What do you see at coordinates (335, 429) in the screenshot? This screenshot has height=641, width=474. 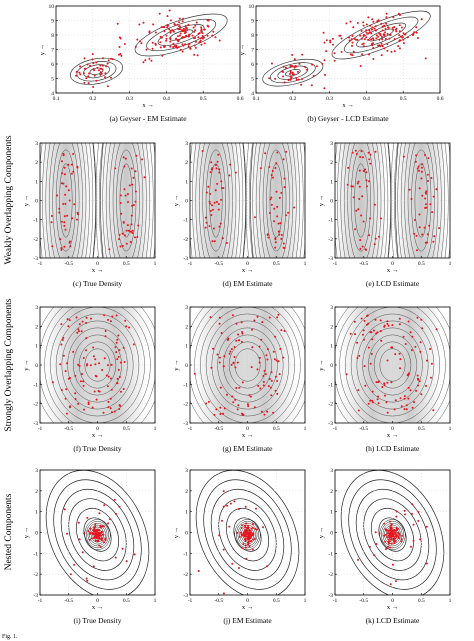 I see `x-tick-label: -1` at bounding box center [335, 429].